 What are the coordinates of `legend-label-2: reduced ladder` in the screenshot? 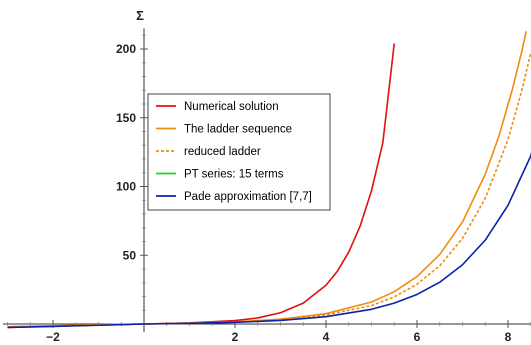 It's located at (222, 152).